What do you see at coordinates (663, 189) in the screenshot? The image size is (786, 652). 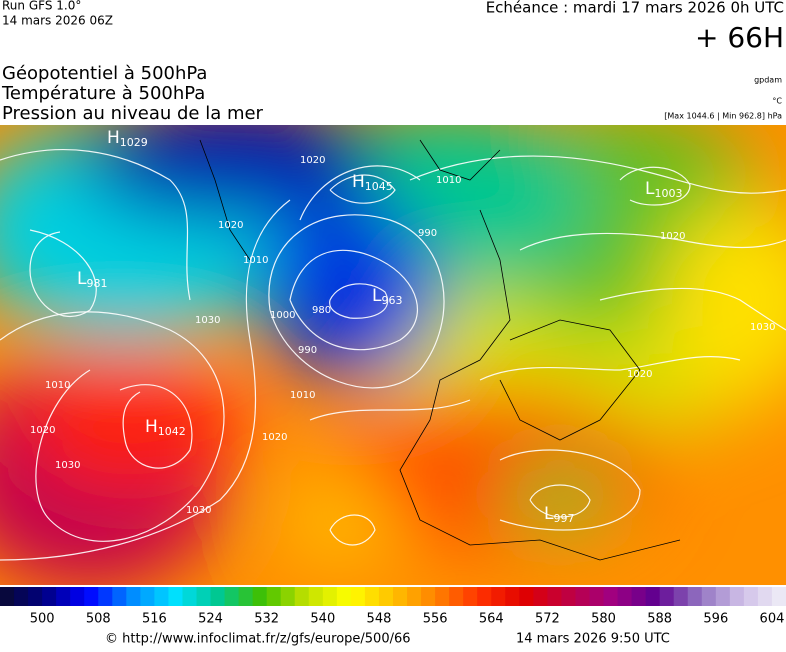 I see `pressure-center: L1003` at bounding box center [663, 189].